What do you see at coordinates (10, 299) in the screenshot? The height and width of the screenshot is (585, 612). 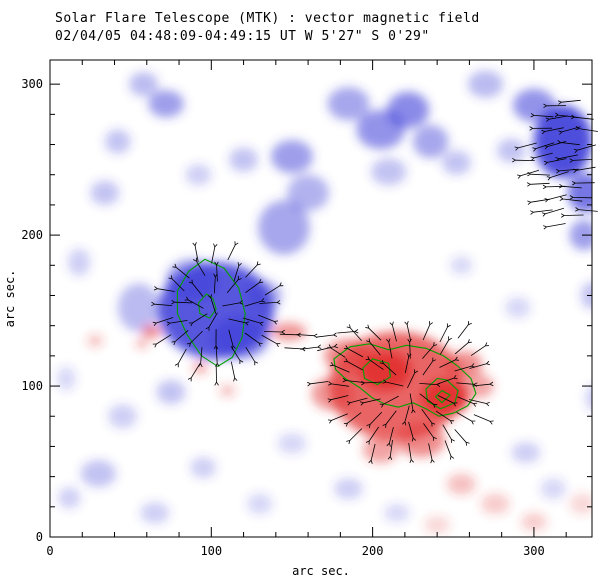 I see `y-axis-title: arc sec.` at bounding box center [10, 299].